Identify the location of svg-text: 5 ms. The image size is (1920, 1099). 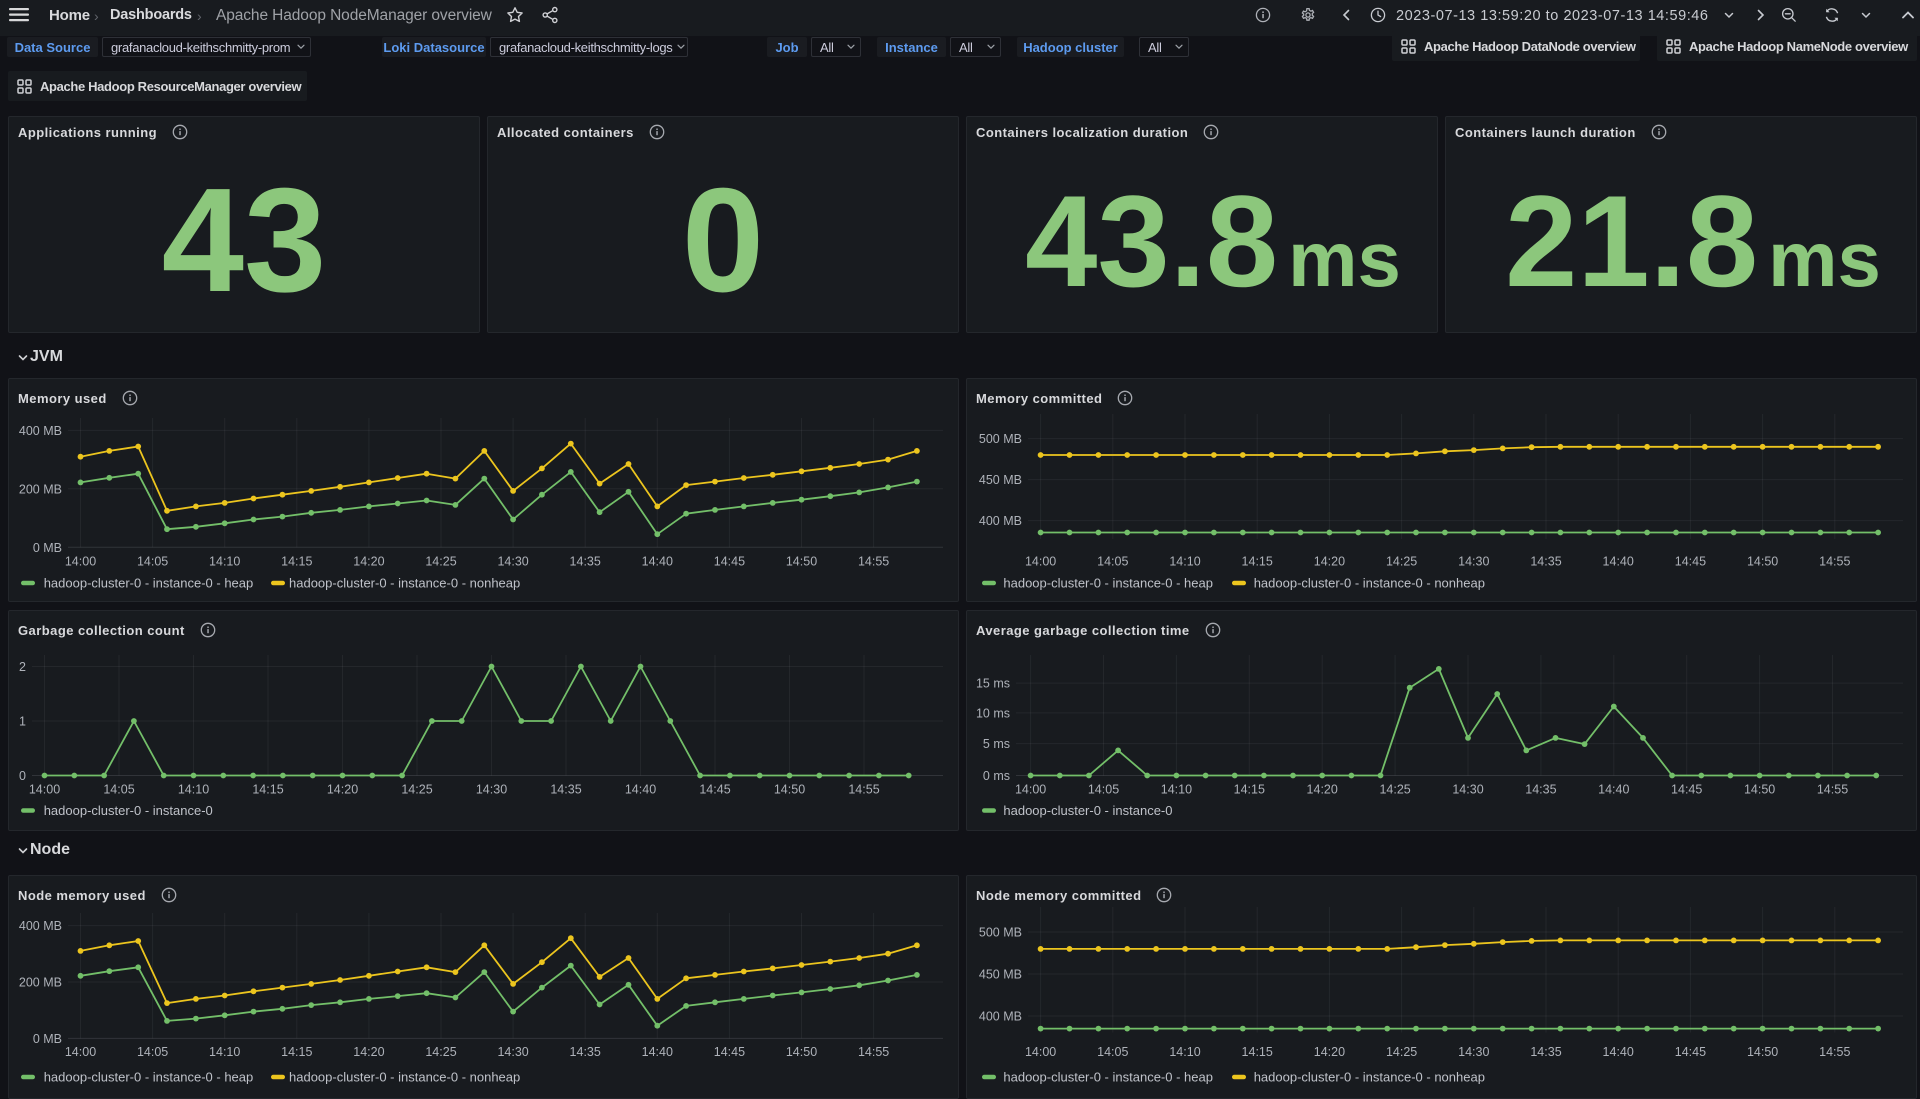
(996, 744).